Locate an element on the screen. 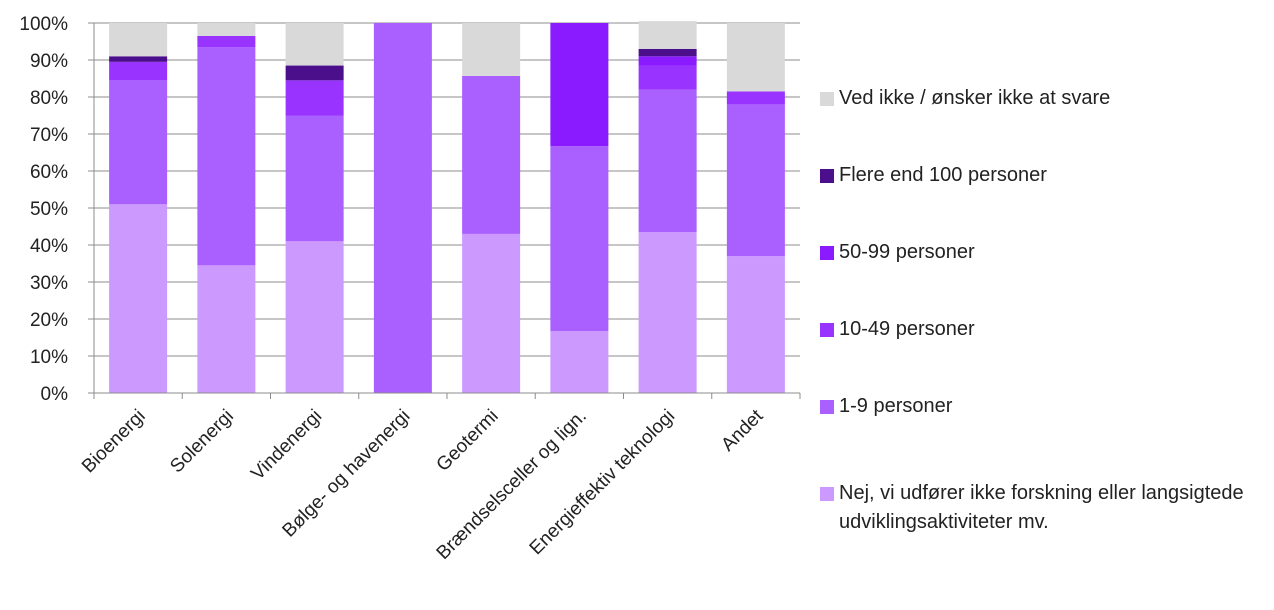 The height and width of the screenshot is (610, 1274). legend-item: 10-49 personer is located at coordinates (897, 329).